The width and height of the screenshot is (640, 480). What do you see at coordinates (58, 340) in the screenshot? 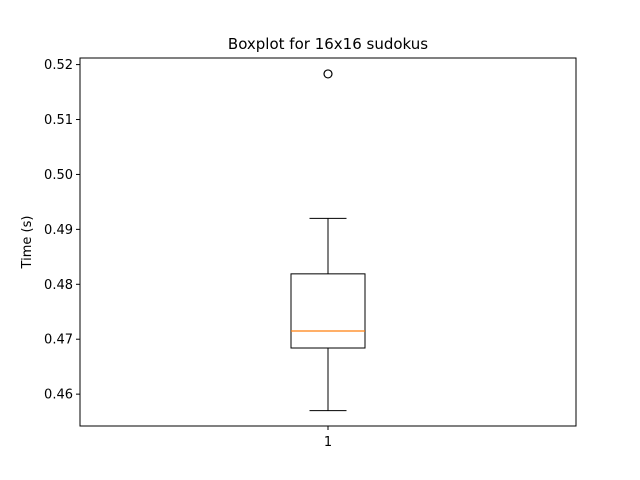
I see `y-tick-label: 0.47` at bounding box center [58, 340].